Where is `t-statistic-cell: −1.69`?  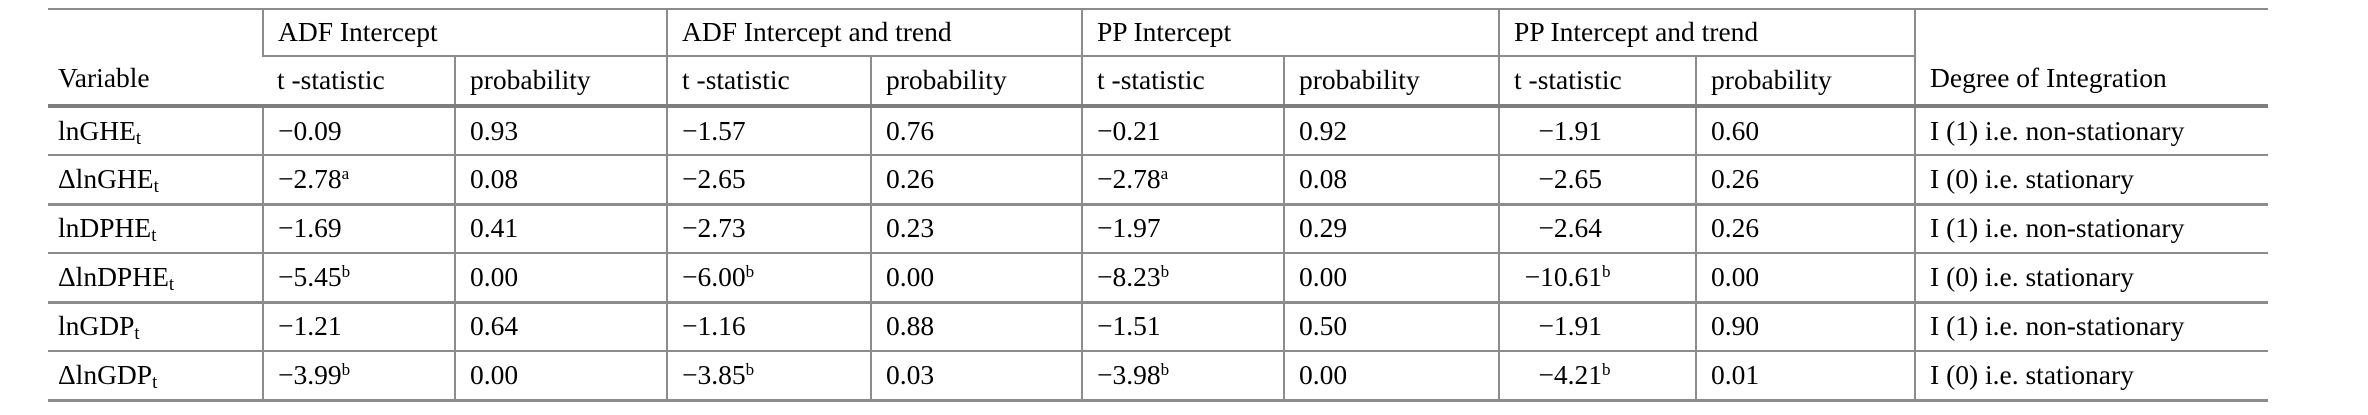 t-statistic-cell: −1.69 is located at coordinates (358, 227).